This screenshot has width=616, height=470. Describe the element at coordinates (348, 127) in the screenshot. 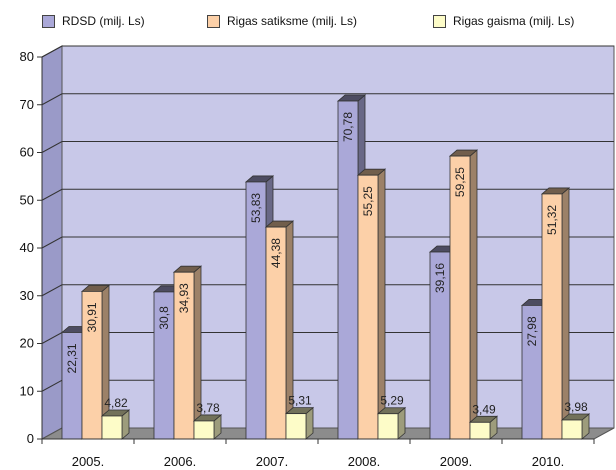

I see `data-label: 70,78` at that location.